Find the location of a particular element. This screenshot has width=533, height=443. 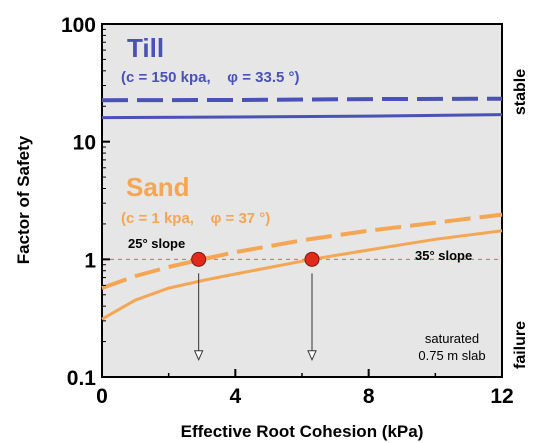

x-tick-label-8: 8 is located at coordinates (369, 396).